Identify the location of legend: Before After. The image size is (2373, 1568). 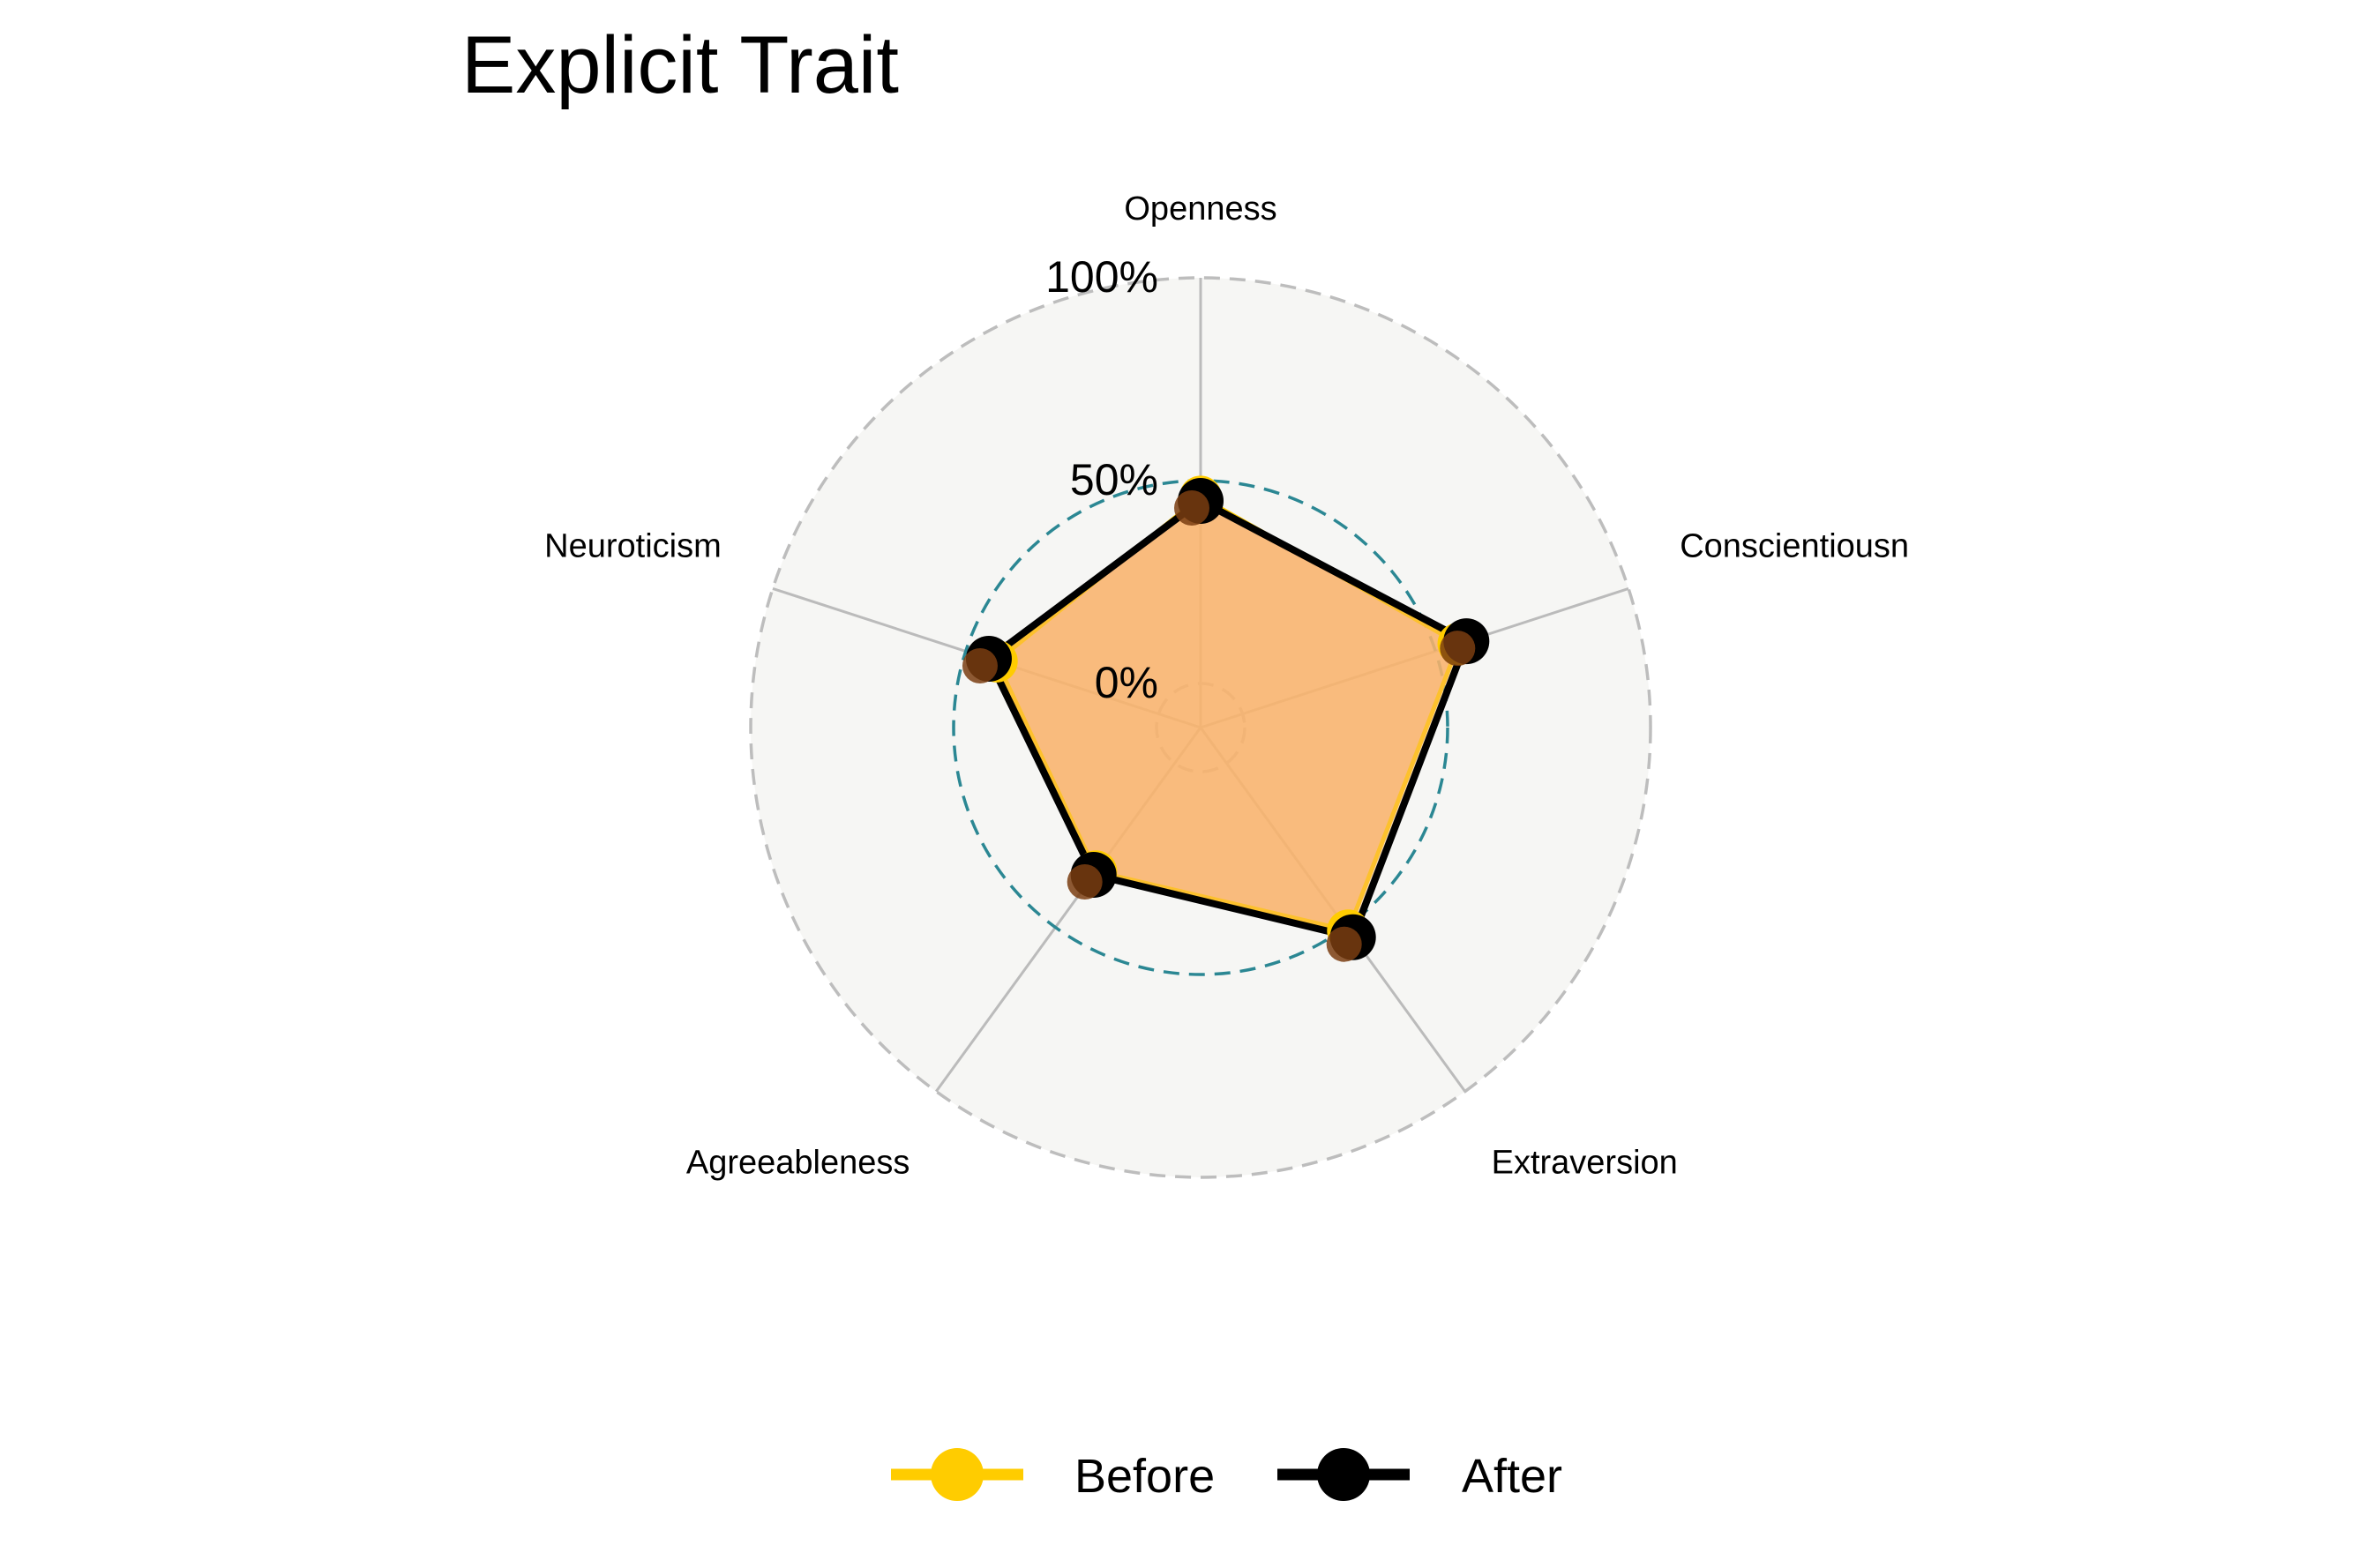
(1226, 1475).